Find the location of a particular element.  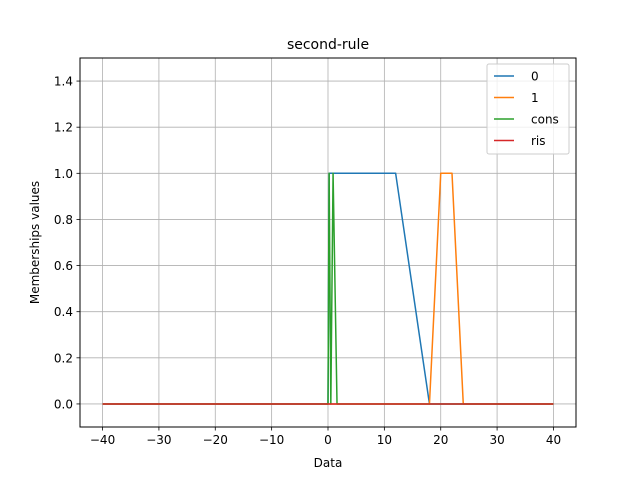

legend-box is located at coordinates (528, 109).